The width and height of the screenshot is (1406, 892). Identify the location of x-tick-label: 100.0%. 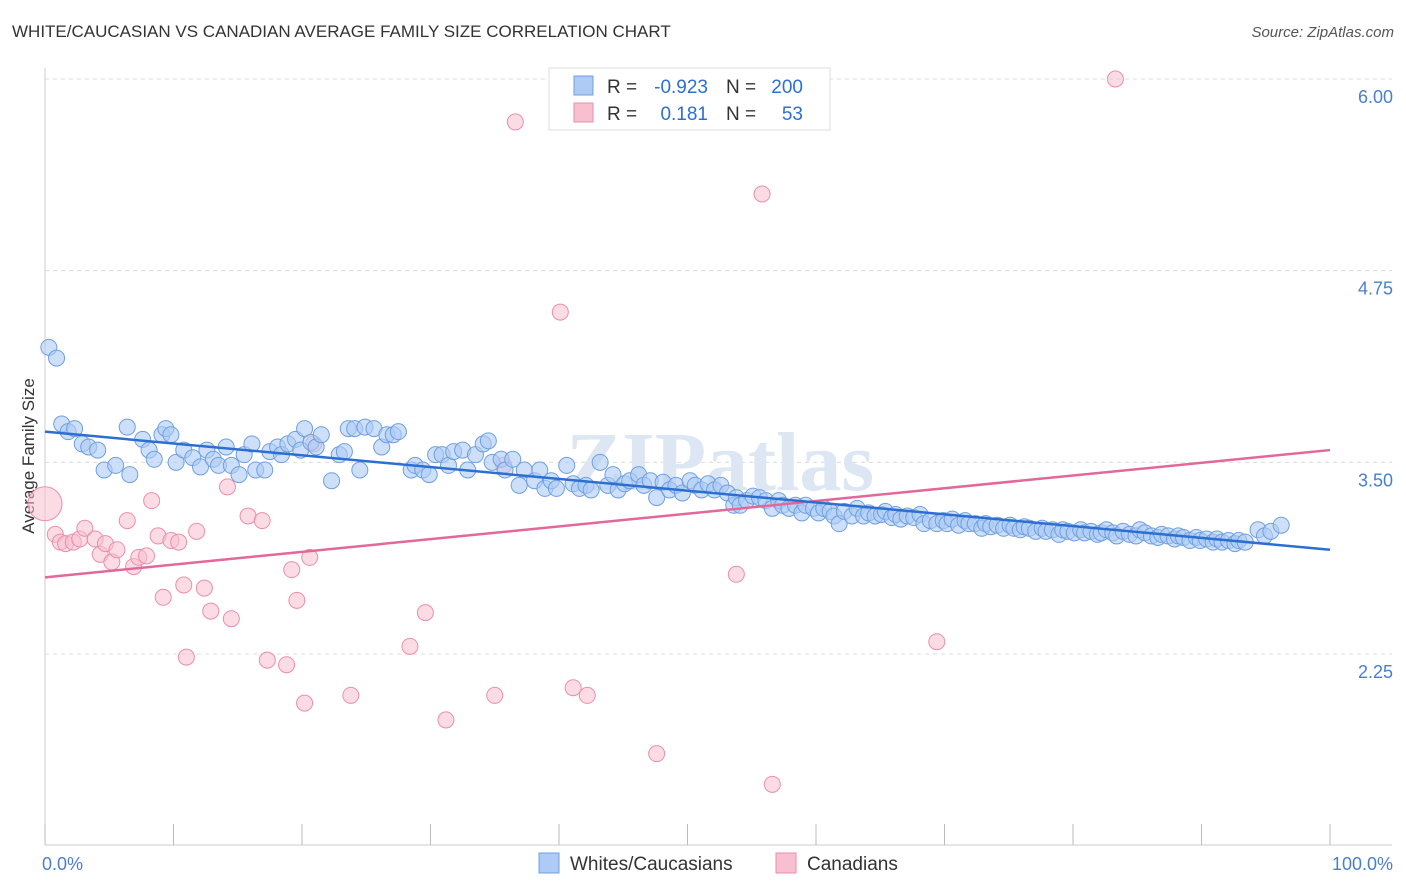
(1362, 864).